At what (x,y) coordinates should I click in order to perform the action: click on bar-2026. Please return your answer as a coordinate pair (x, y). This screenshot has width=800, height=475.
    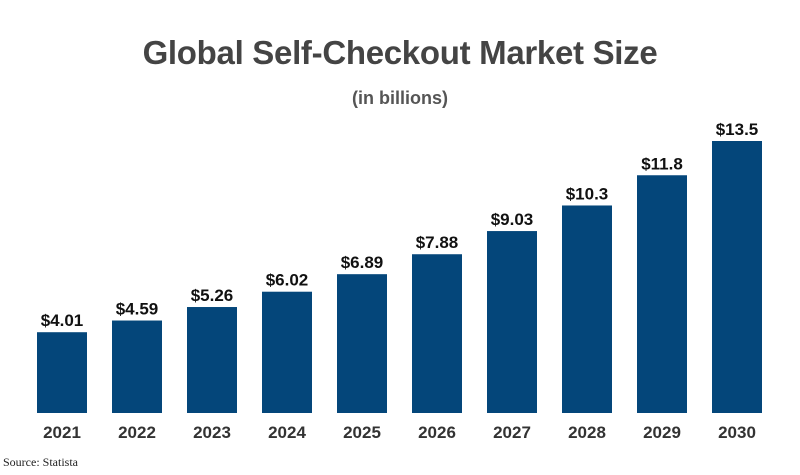
    Looking at the image, I should click on (437, 333).